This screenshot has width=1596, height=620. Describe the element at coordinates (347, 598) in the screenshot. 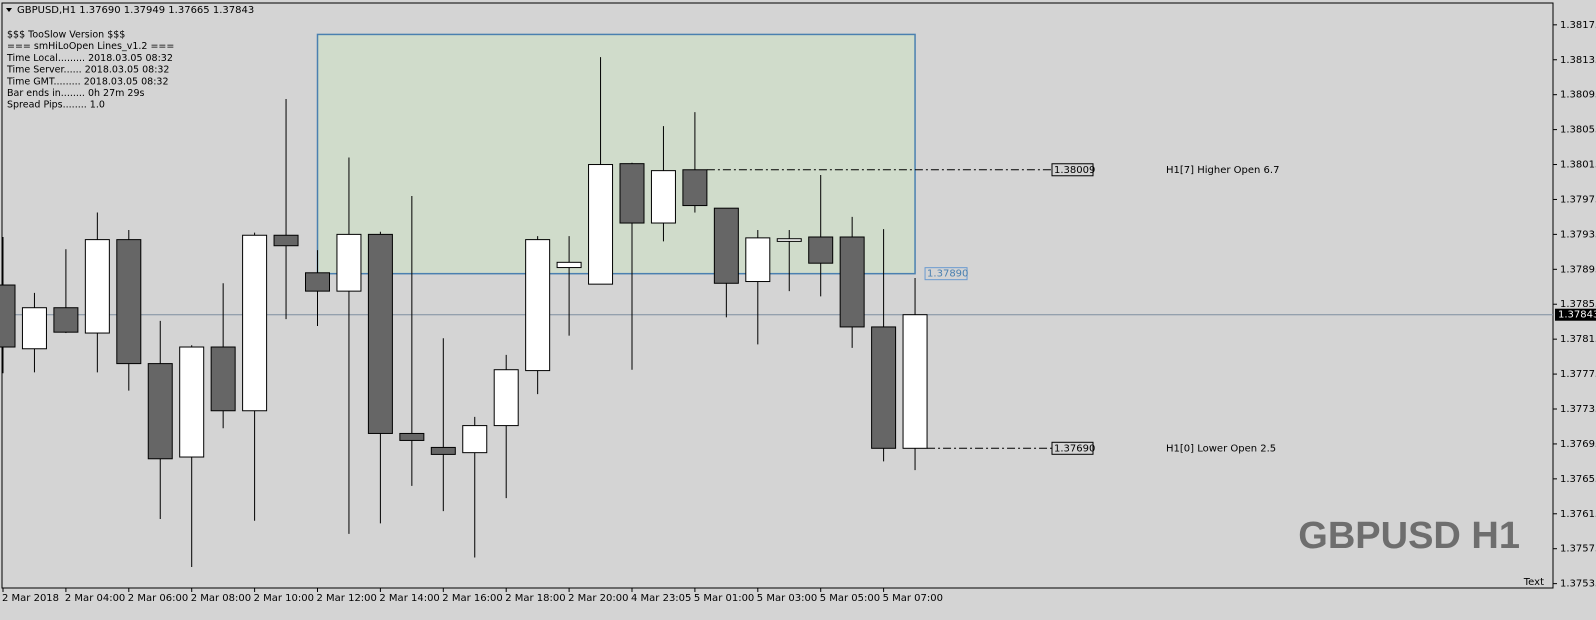

I see `x-tick-label: 2 Mar 12:00` at that location.